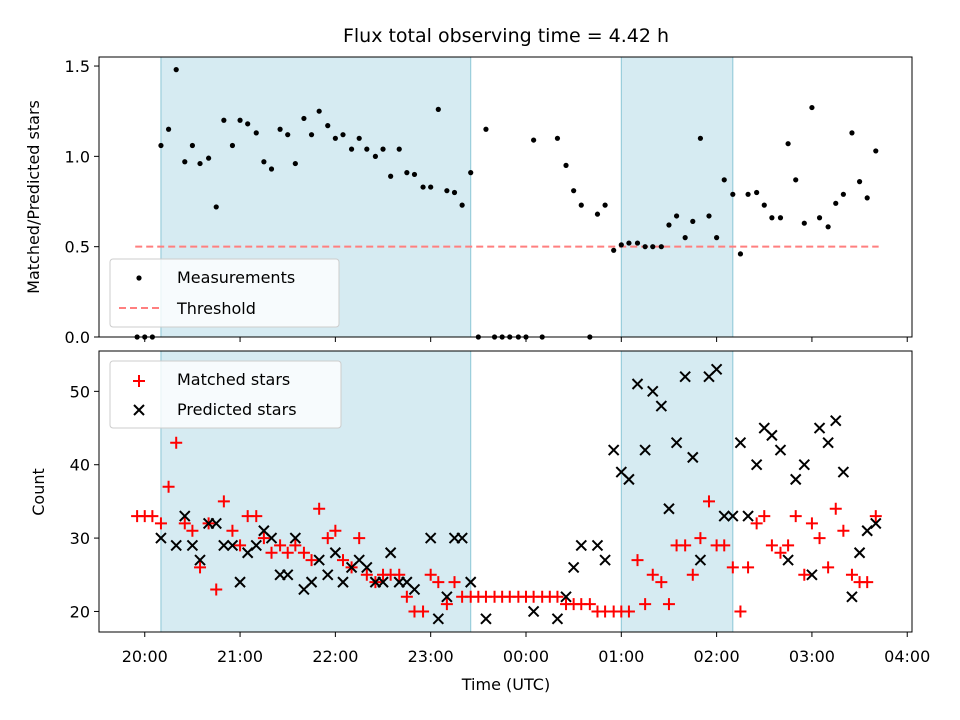 This screenshot has height=720, width=960. I want to click on x-tick-label: 21:00, so click(240, 656).